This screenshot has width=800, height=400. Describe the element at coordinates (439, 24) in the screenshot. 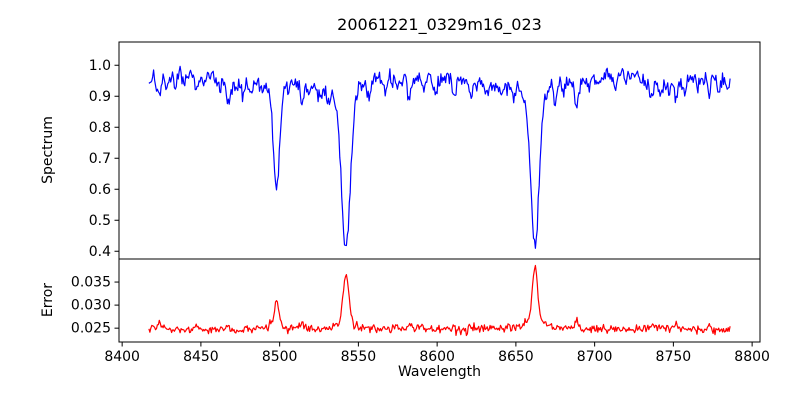

I see `chart-title: 20061221_0329m16_023` at that location.